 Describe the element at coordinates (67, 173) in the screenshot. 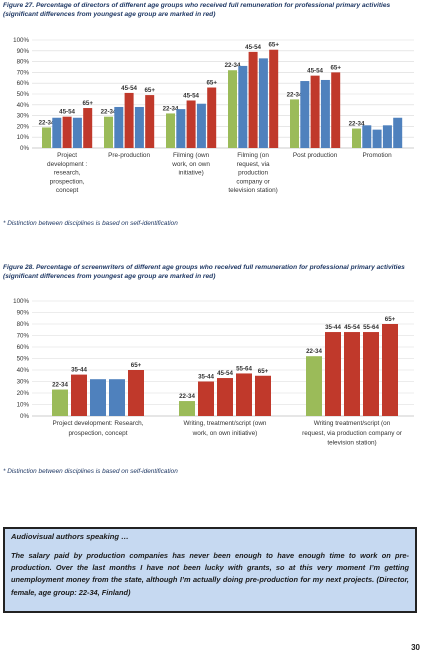

I see `category-label: research,` at that location.